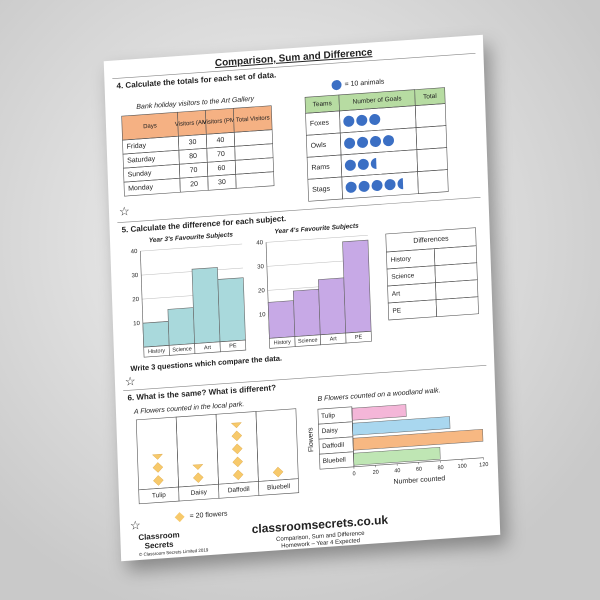  Describe the element at coordinates (174, 551) in the screenshot. I see `copyright: © Classroom Secrets Limited 2019` at that location.